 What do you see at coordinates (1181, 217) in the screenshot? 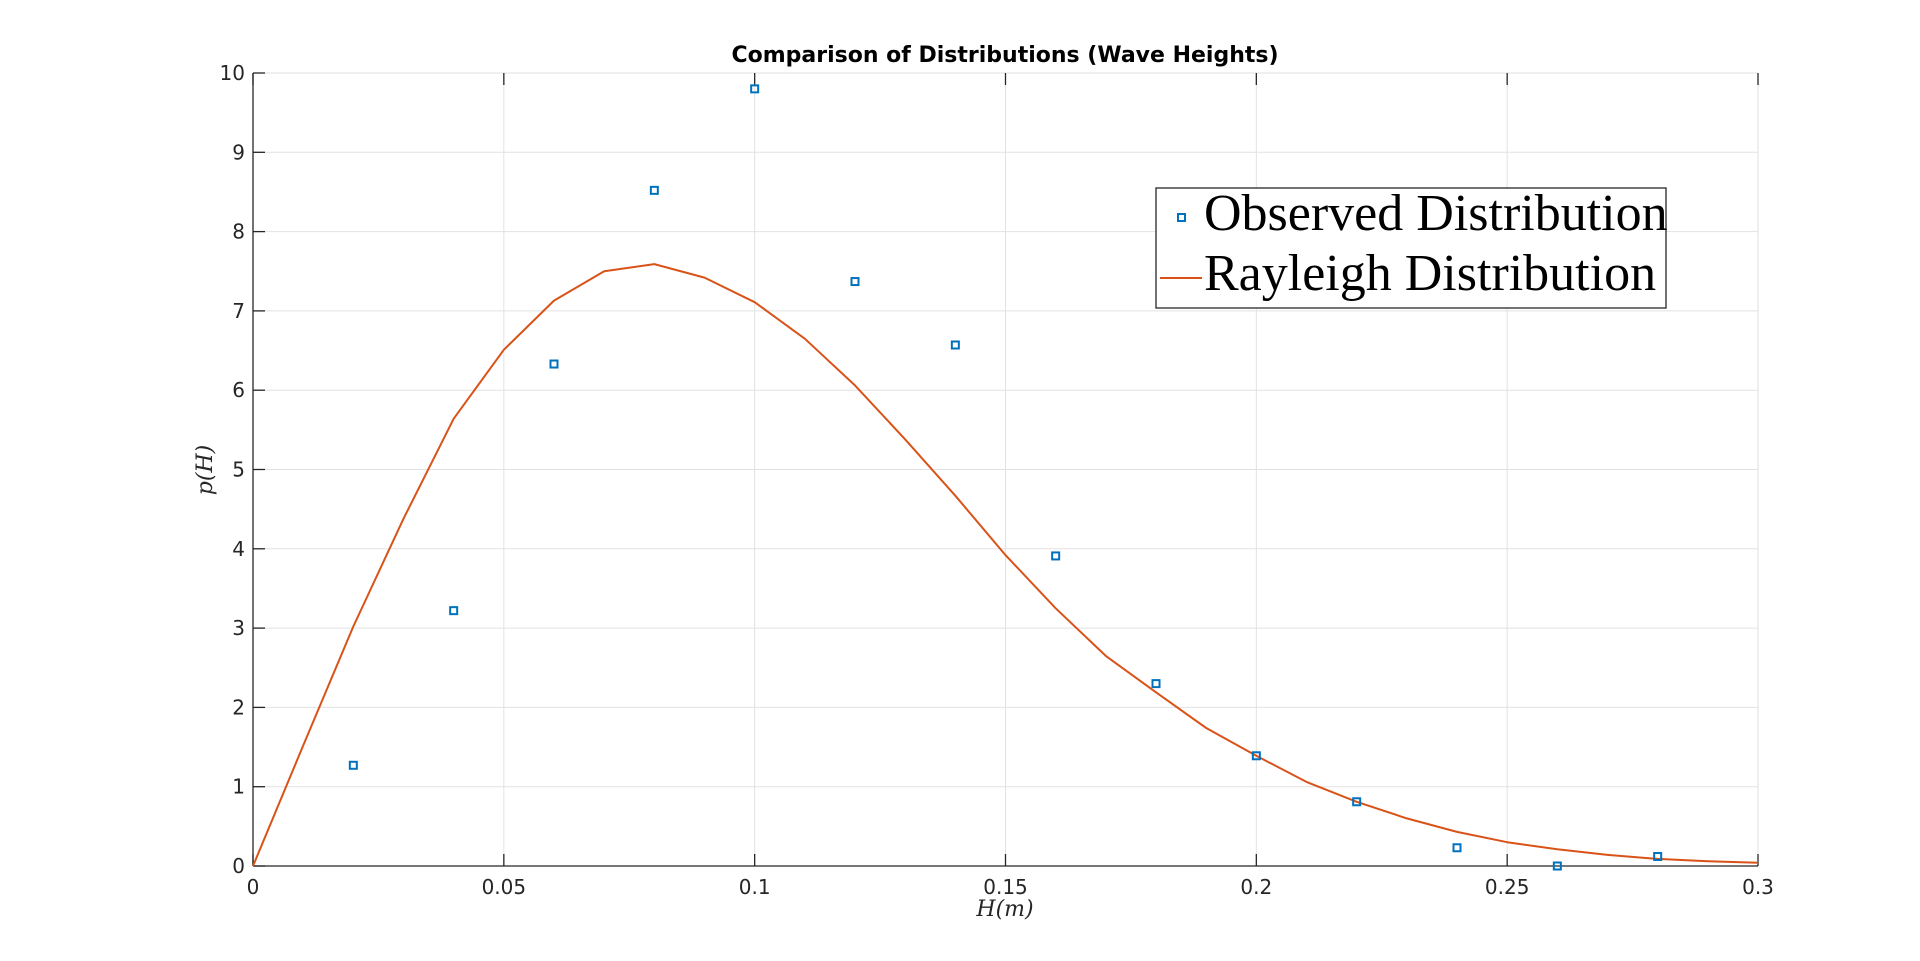
I see `legend-marker-observed` at bounding box center [1181, 217].